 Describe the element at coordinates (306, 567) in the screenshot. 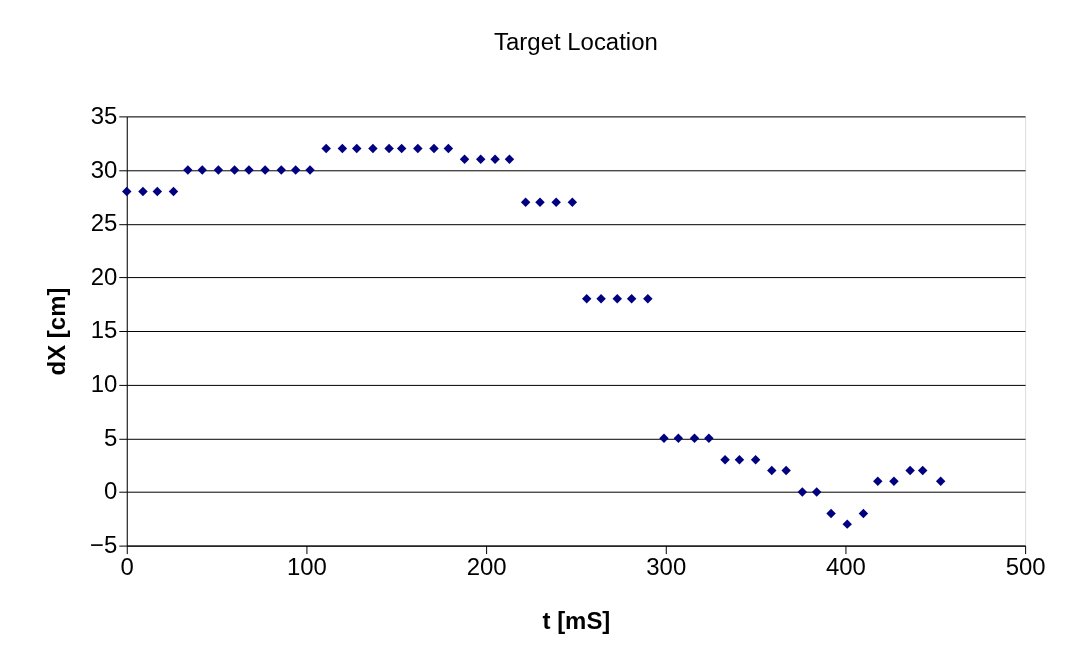

I see `x-tick-label: 100` at that location.